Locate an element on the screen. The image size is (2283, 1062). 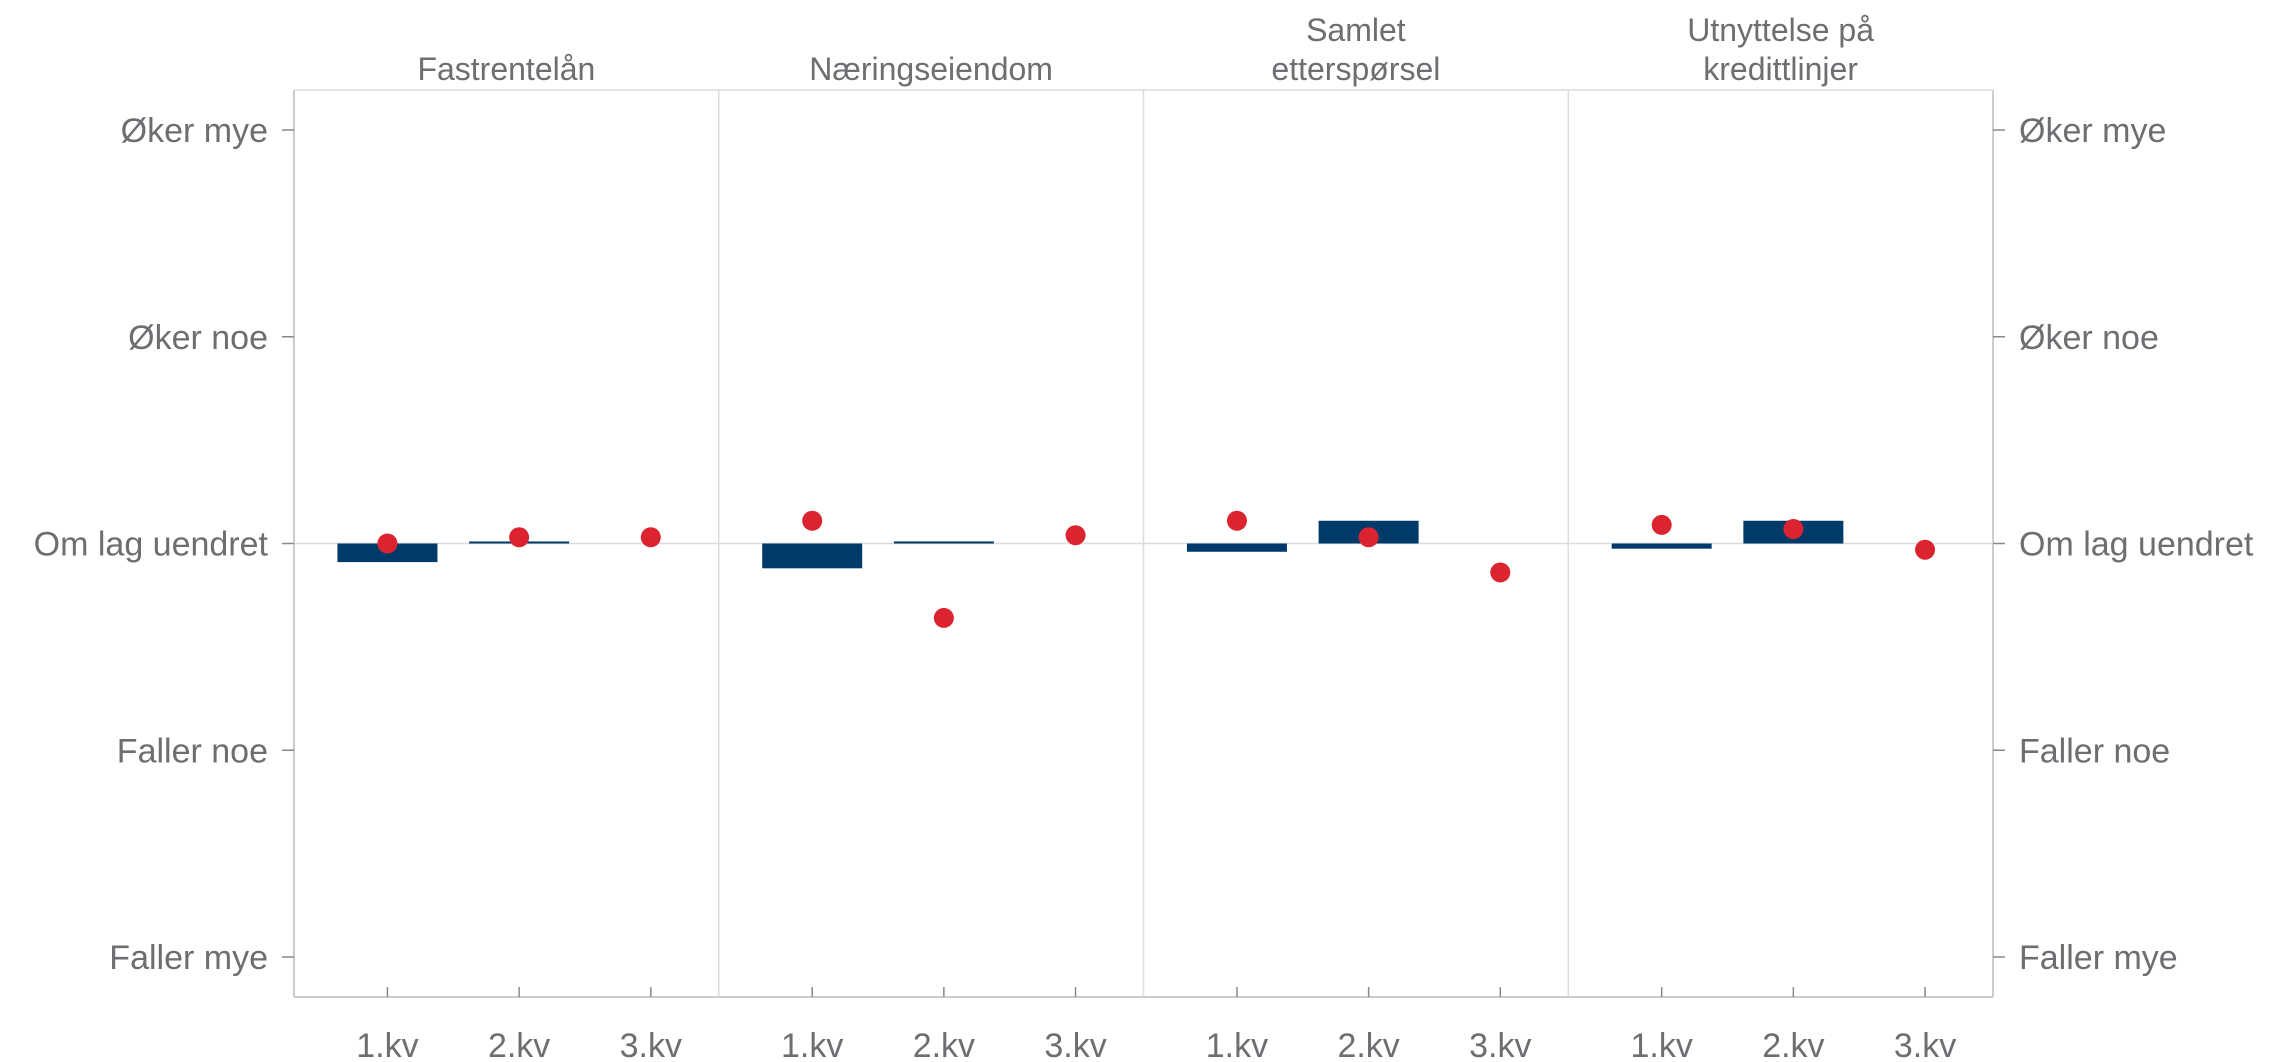
y-tick-label-right: Faller noe is located at coordinates (2094, 751).